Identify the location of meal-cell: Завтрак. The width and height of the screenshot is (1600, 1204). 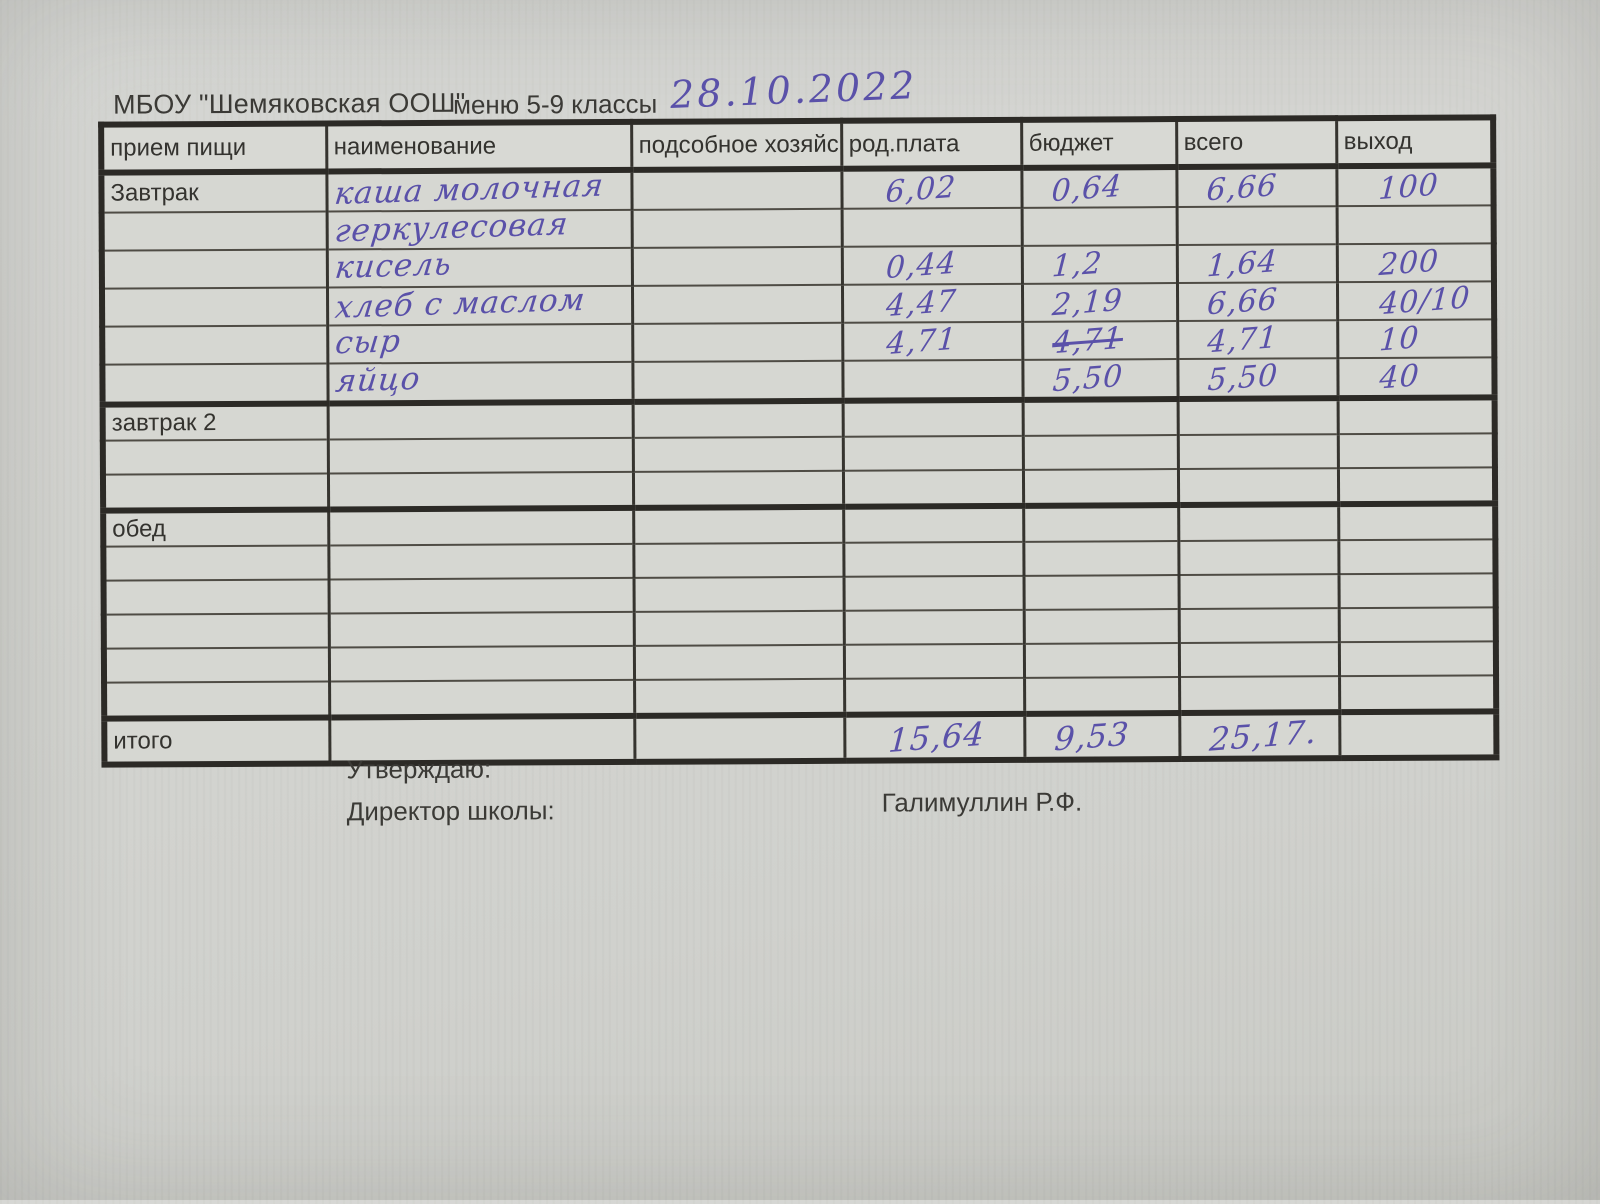
(214, 192).